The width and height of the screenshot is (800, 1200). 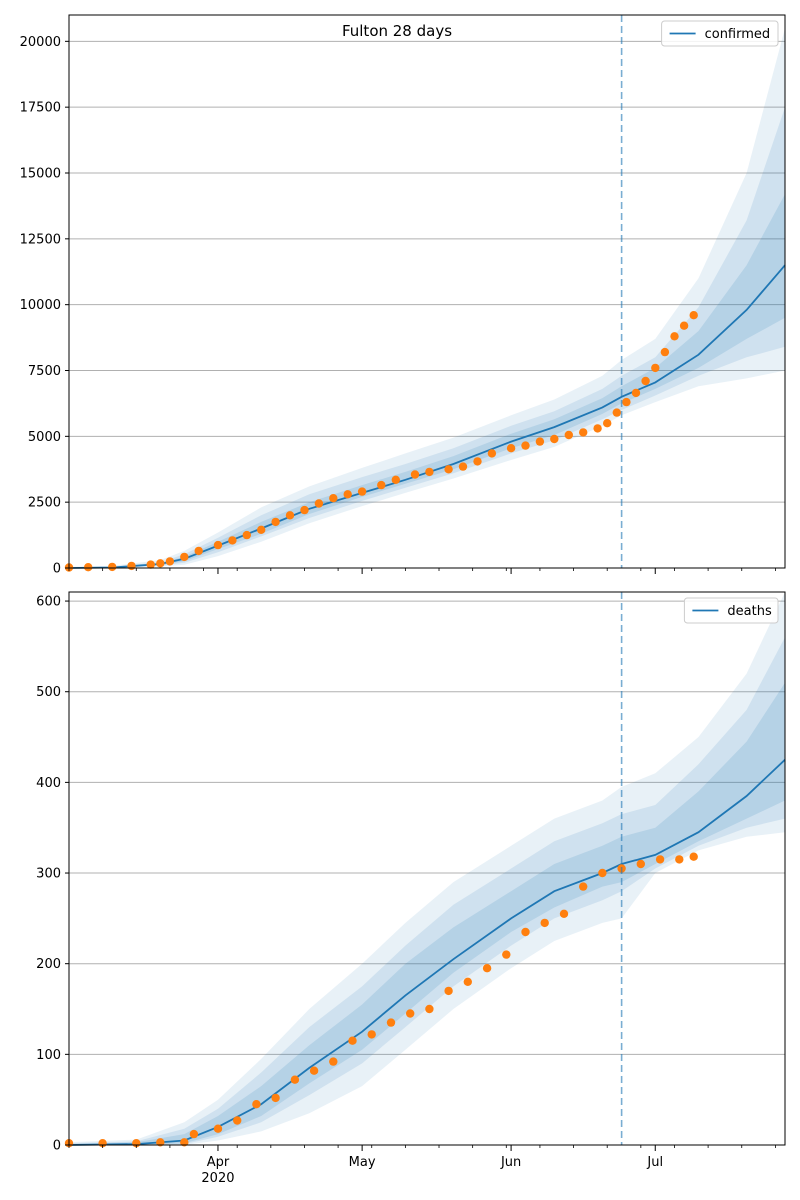 I want to click on y-tick-label: 10000, so click(x=40, y=305).